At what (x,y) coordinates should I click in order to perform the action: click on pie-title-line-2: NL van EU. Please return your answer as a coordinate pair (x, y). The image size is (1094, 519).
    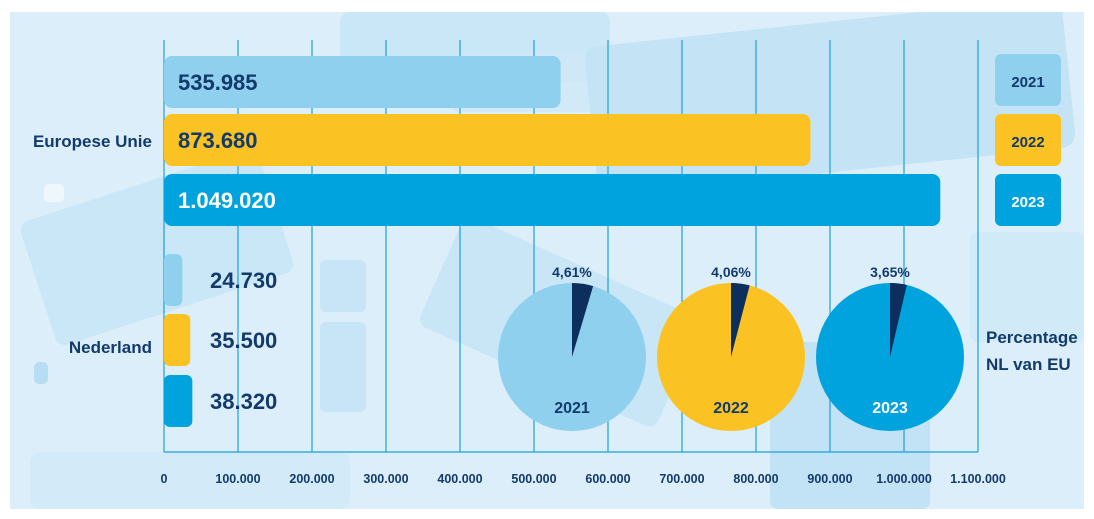
    Looking at the image, I should click on (1028, 364).